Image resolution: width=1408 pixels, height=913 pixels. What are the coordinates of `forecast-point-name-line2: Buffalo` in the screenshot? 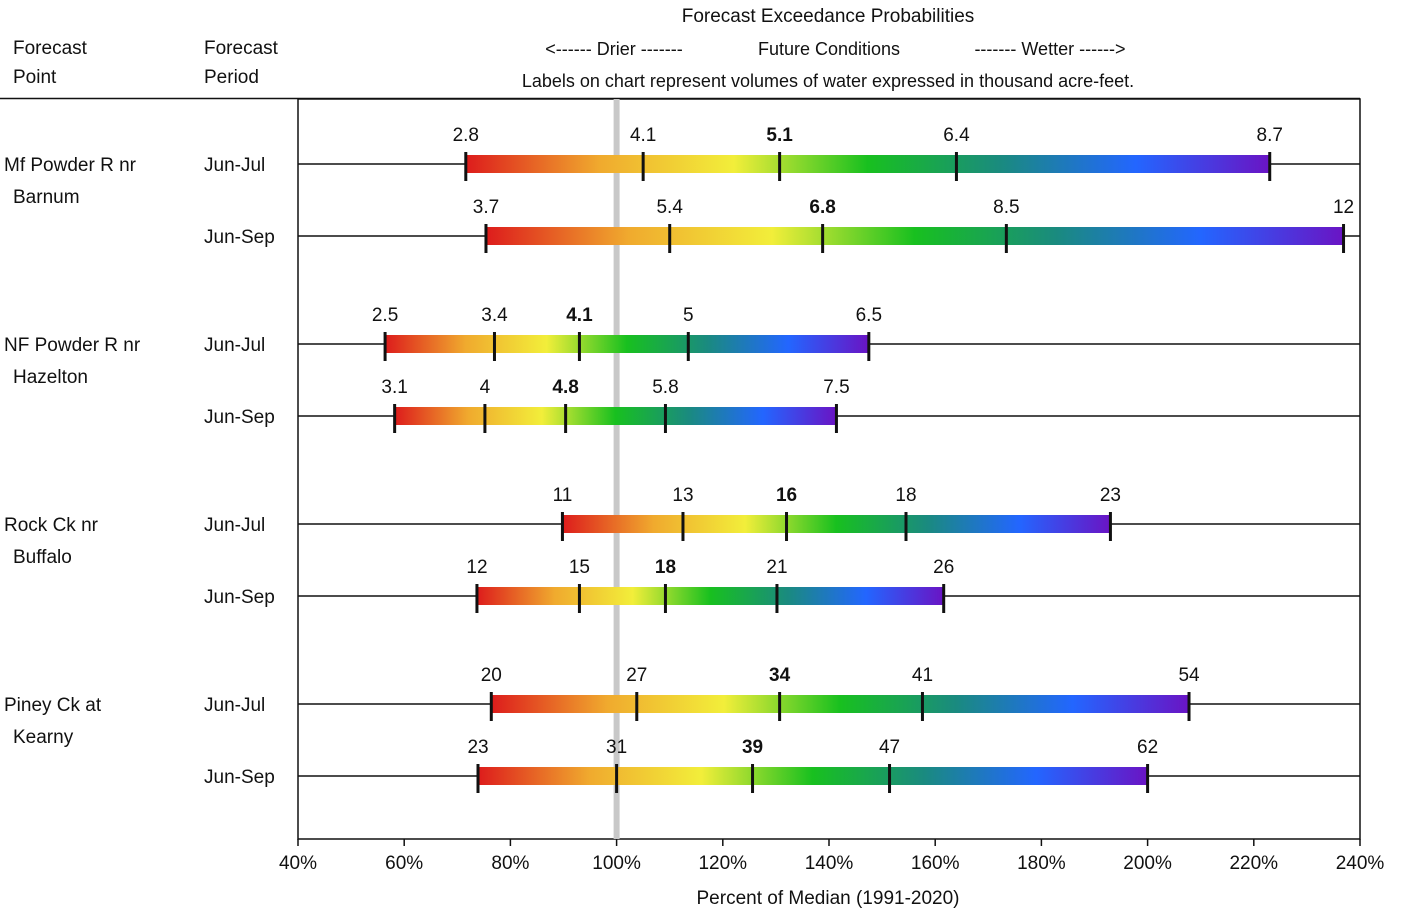 It's located at (42, 557).